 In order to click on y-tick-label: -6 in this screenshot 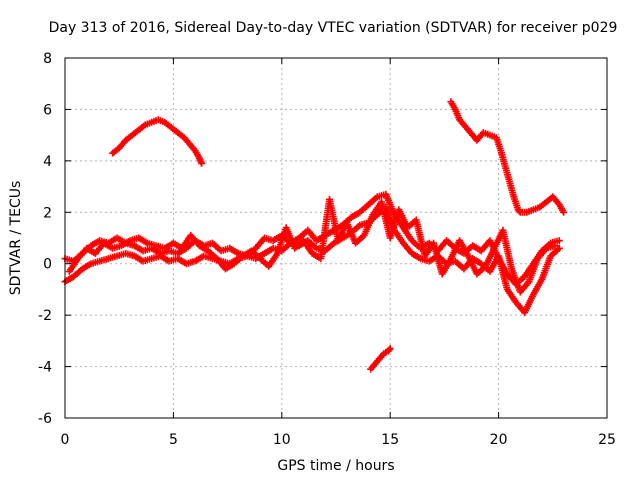, I will do `click(45, 419)`.